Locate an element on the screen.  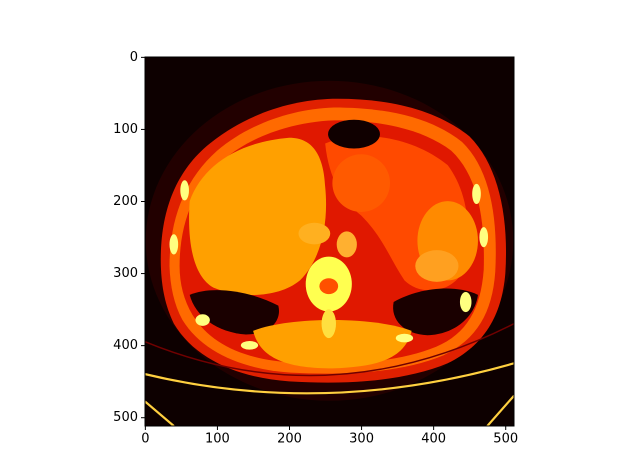
y-tick-label: 200 is located at coordinates (125, 201).